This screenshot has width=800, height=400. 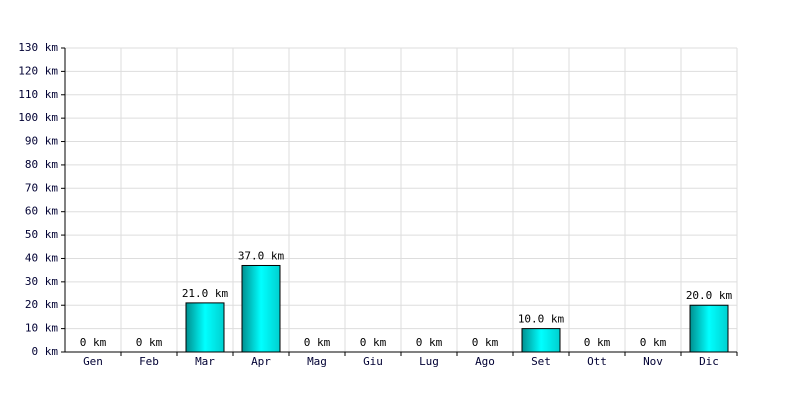 I want to click on x-tick-label: Apr, so click(x=261, y=361).